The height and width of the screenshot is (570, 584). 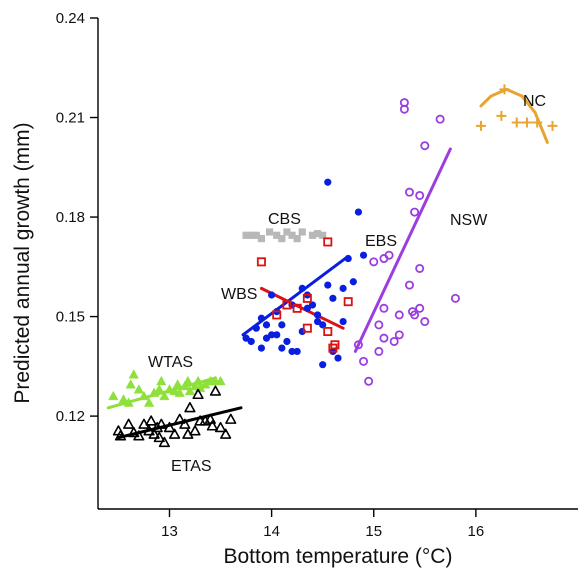 What do you see at coordinates (169, 531) in the screenshot?
I see `x-tick-label: 13` at bounding box center [169, 531].